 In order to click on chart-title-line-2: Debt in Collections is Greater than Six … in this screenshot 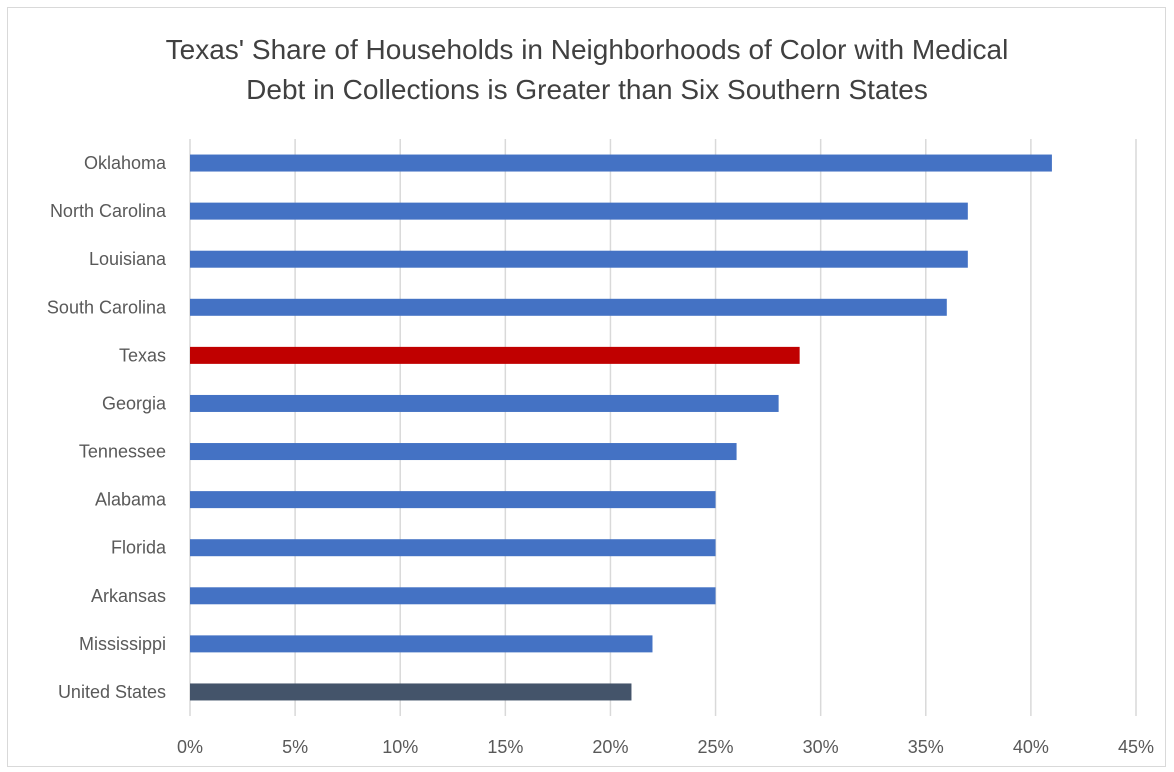, I will do `click(587, 89)`.